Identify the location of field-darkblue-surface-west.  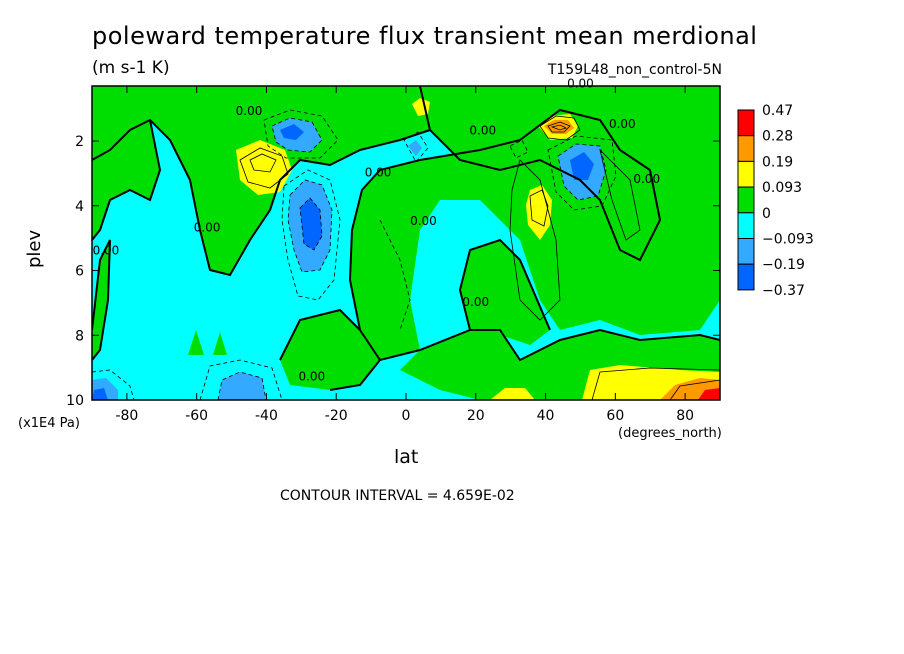
(100, 394).